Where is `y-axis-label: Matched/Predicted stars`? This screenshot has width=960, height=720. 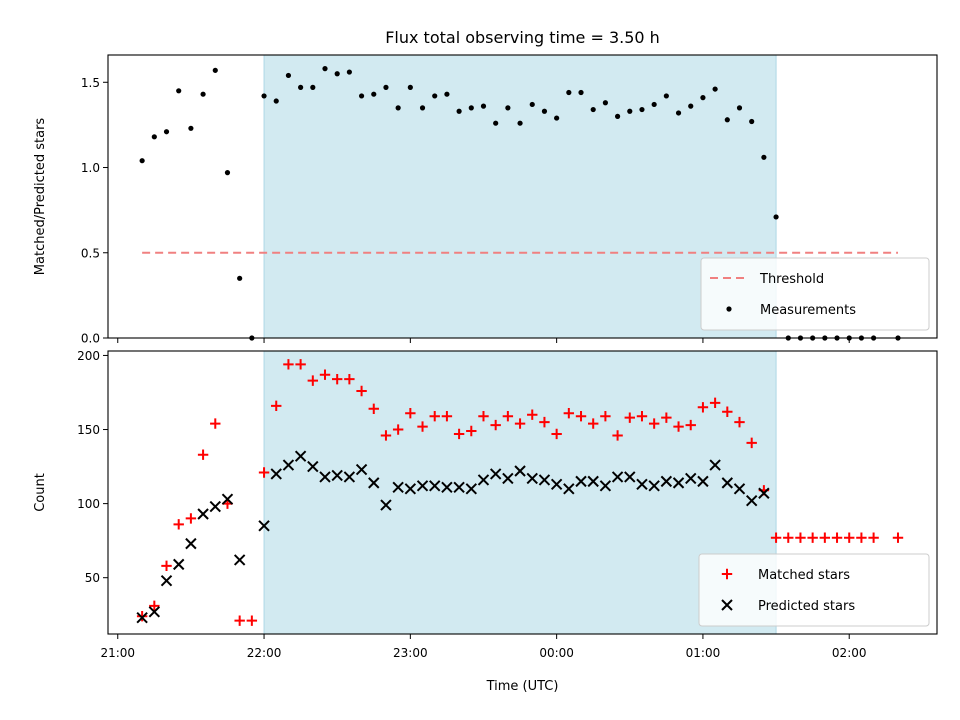 y-axis-label: Matched/Predicted stars is located at coordinates (40, 197).